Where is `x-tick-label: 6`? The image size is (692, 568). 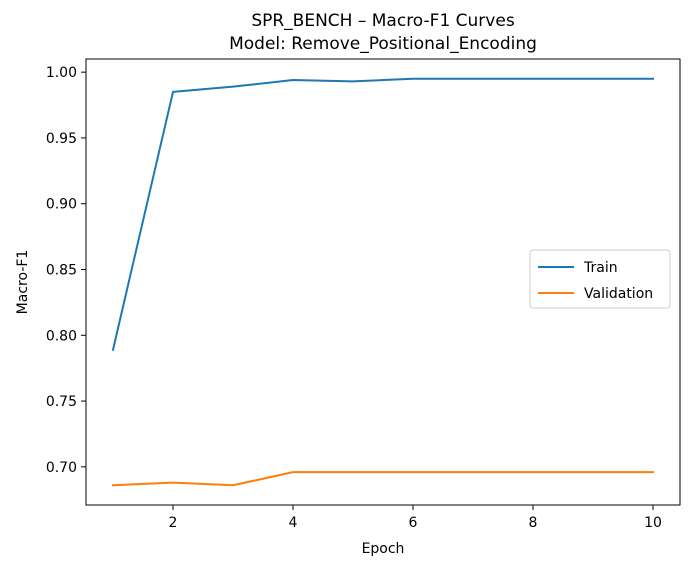
x-tick-label: 6 is located at coordinates (413, 523).